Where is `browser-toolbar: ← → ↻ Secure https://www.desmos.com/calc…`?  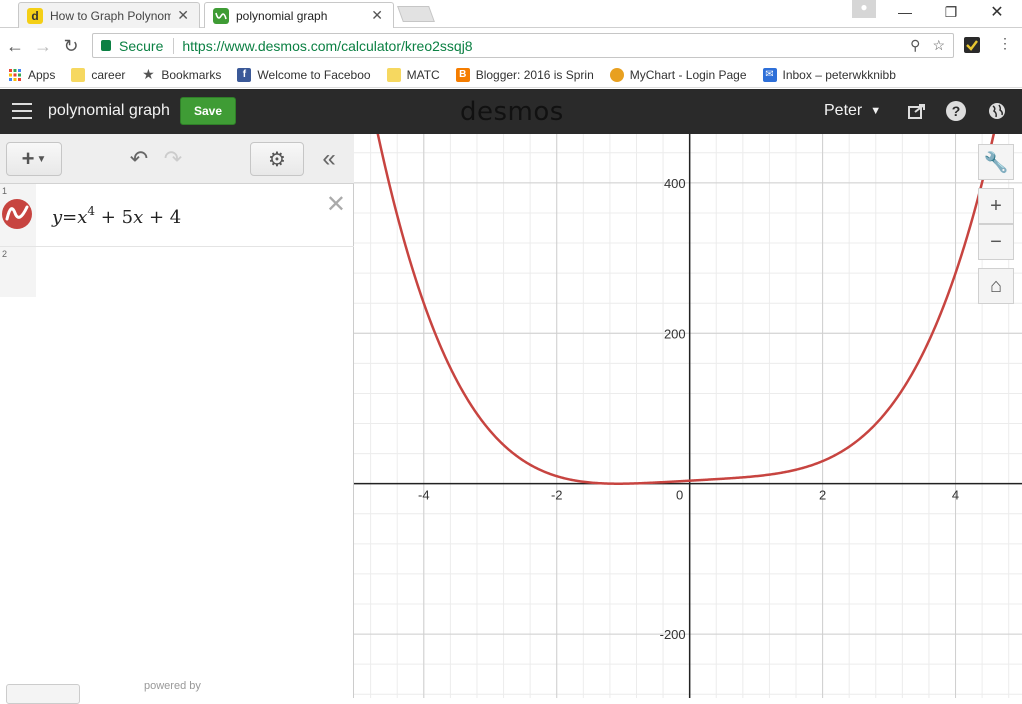
browser-toolbar: ← → ↻ Secure https://www.desmos.com/calc… is located at coordinates (511, 45).